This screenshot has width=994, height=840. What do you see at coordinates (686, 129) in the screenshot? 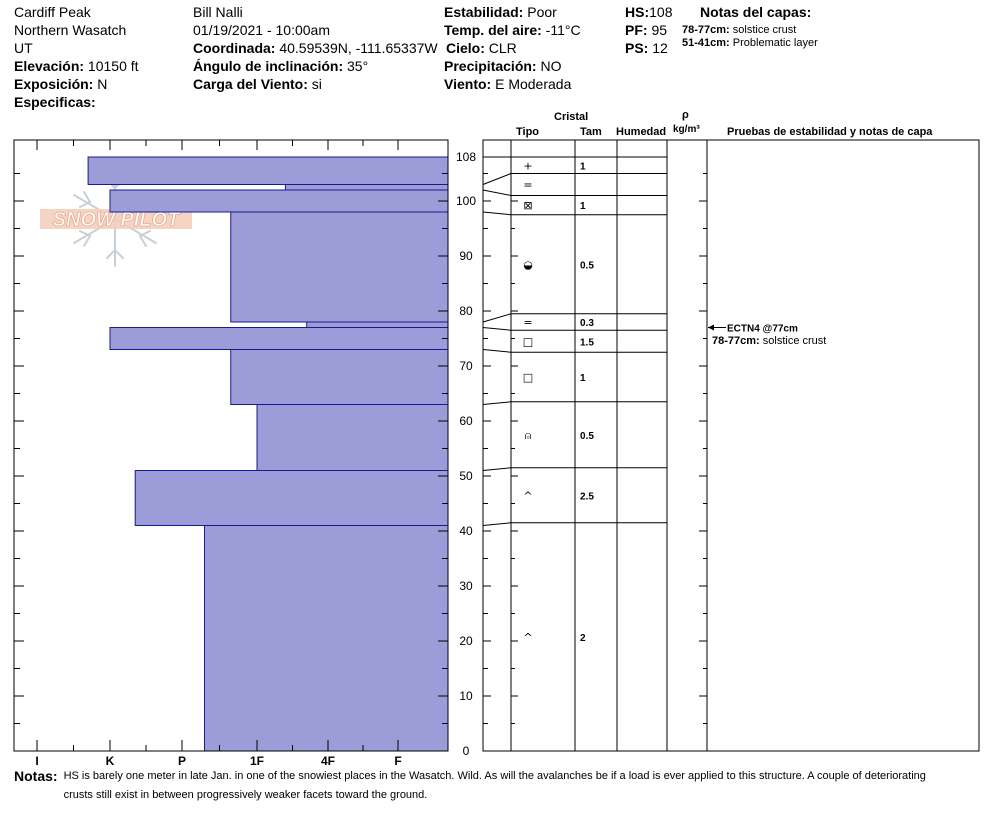
I see `col-density-unit: kg/m³` at bounding box center [686, 129].